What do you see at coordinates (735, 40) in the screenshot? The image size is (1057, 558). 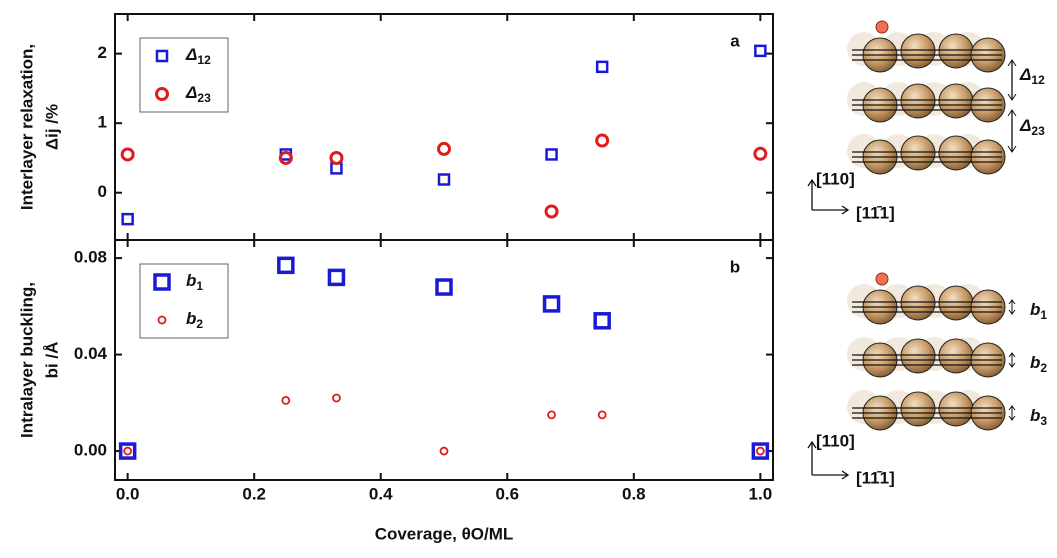 I see `panel-label: a` at bounding box center [735, 40].